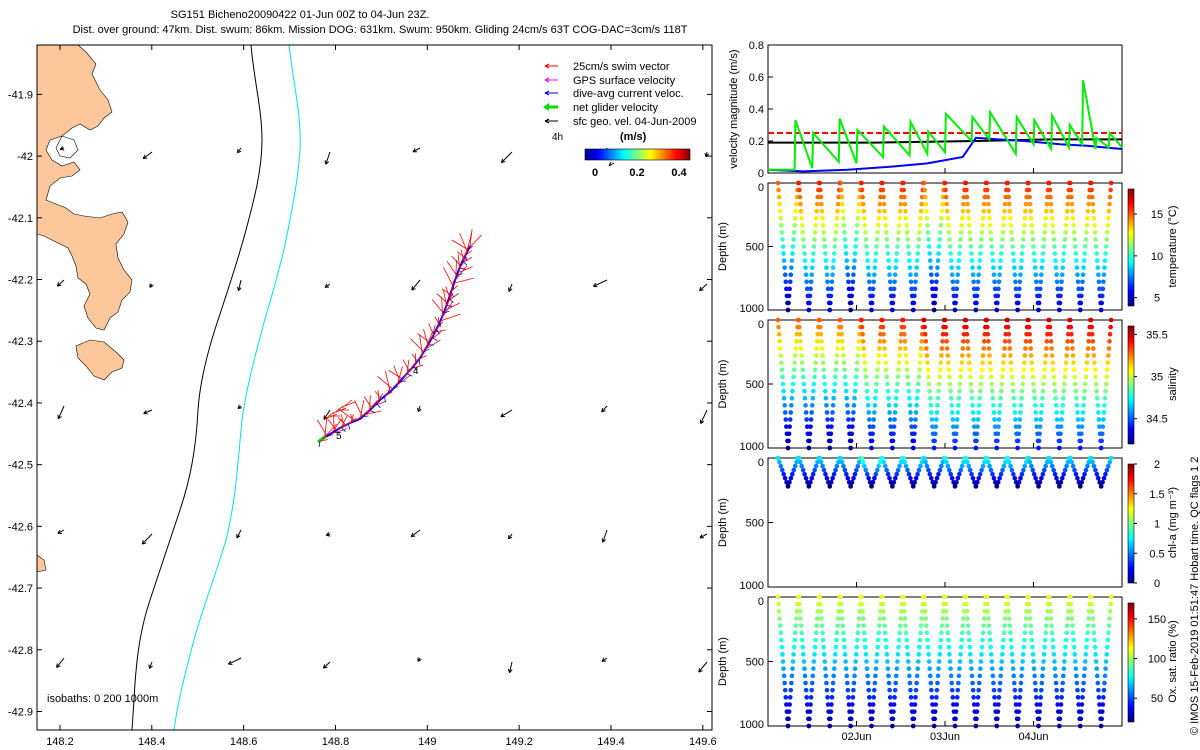  What do you see at coordinates (20, 95) in the screenshot?
I see `map-ytick-label: -41.9` at bounding box center [20, 95].